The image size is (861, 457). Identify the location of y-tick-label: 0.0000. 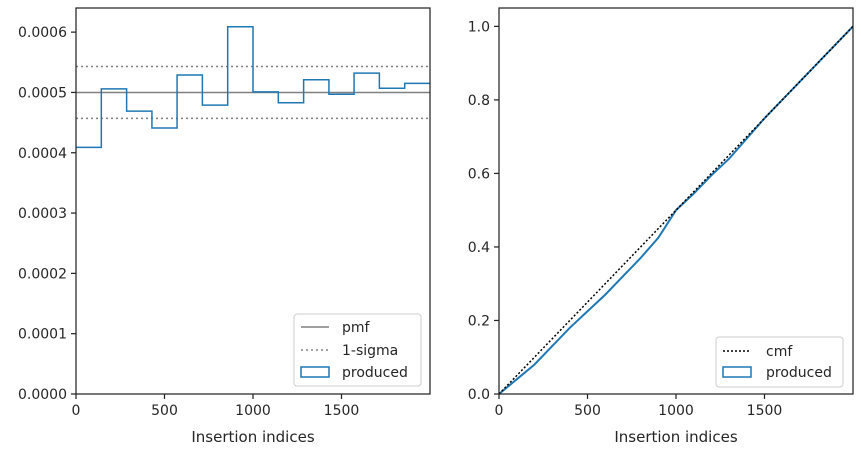
(42, 395).